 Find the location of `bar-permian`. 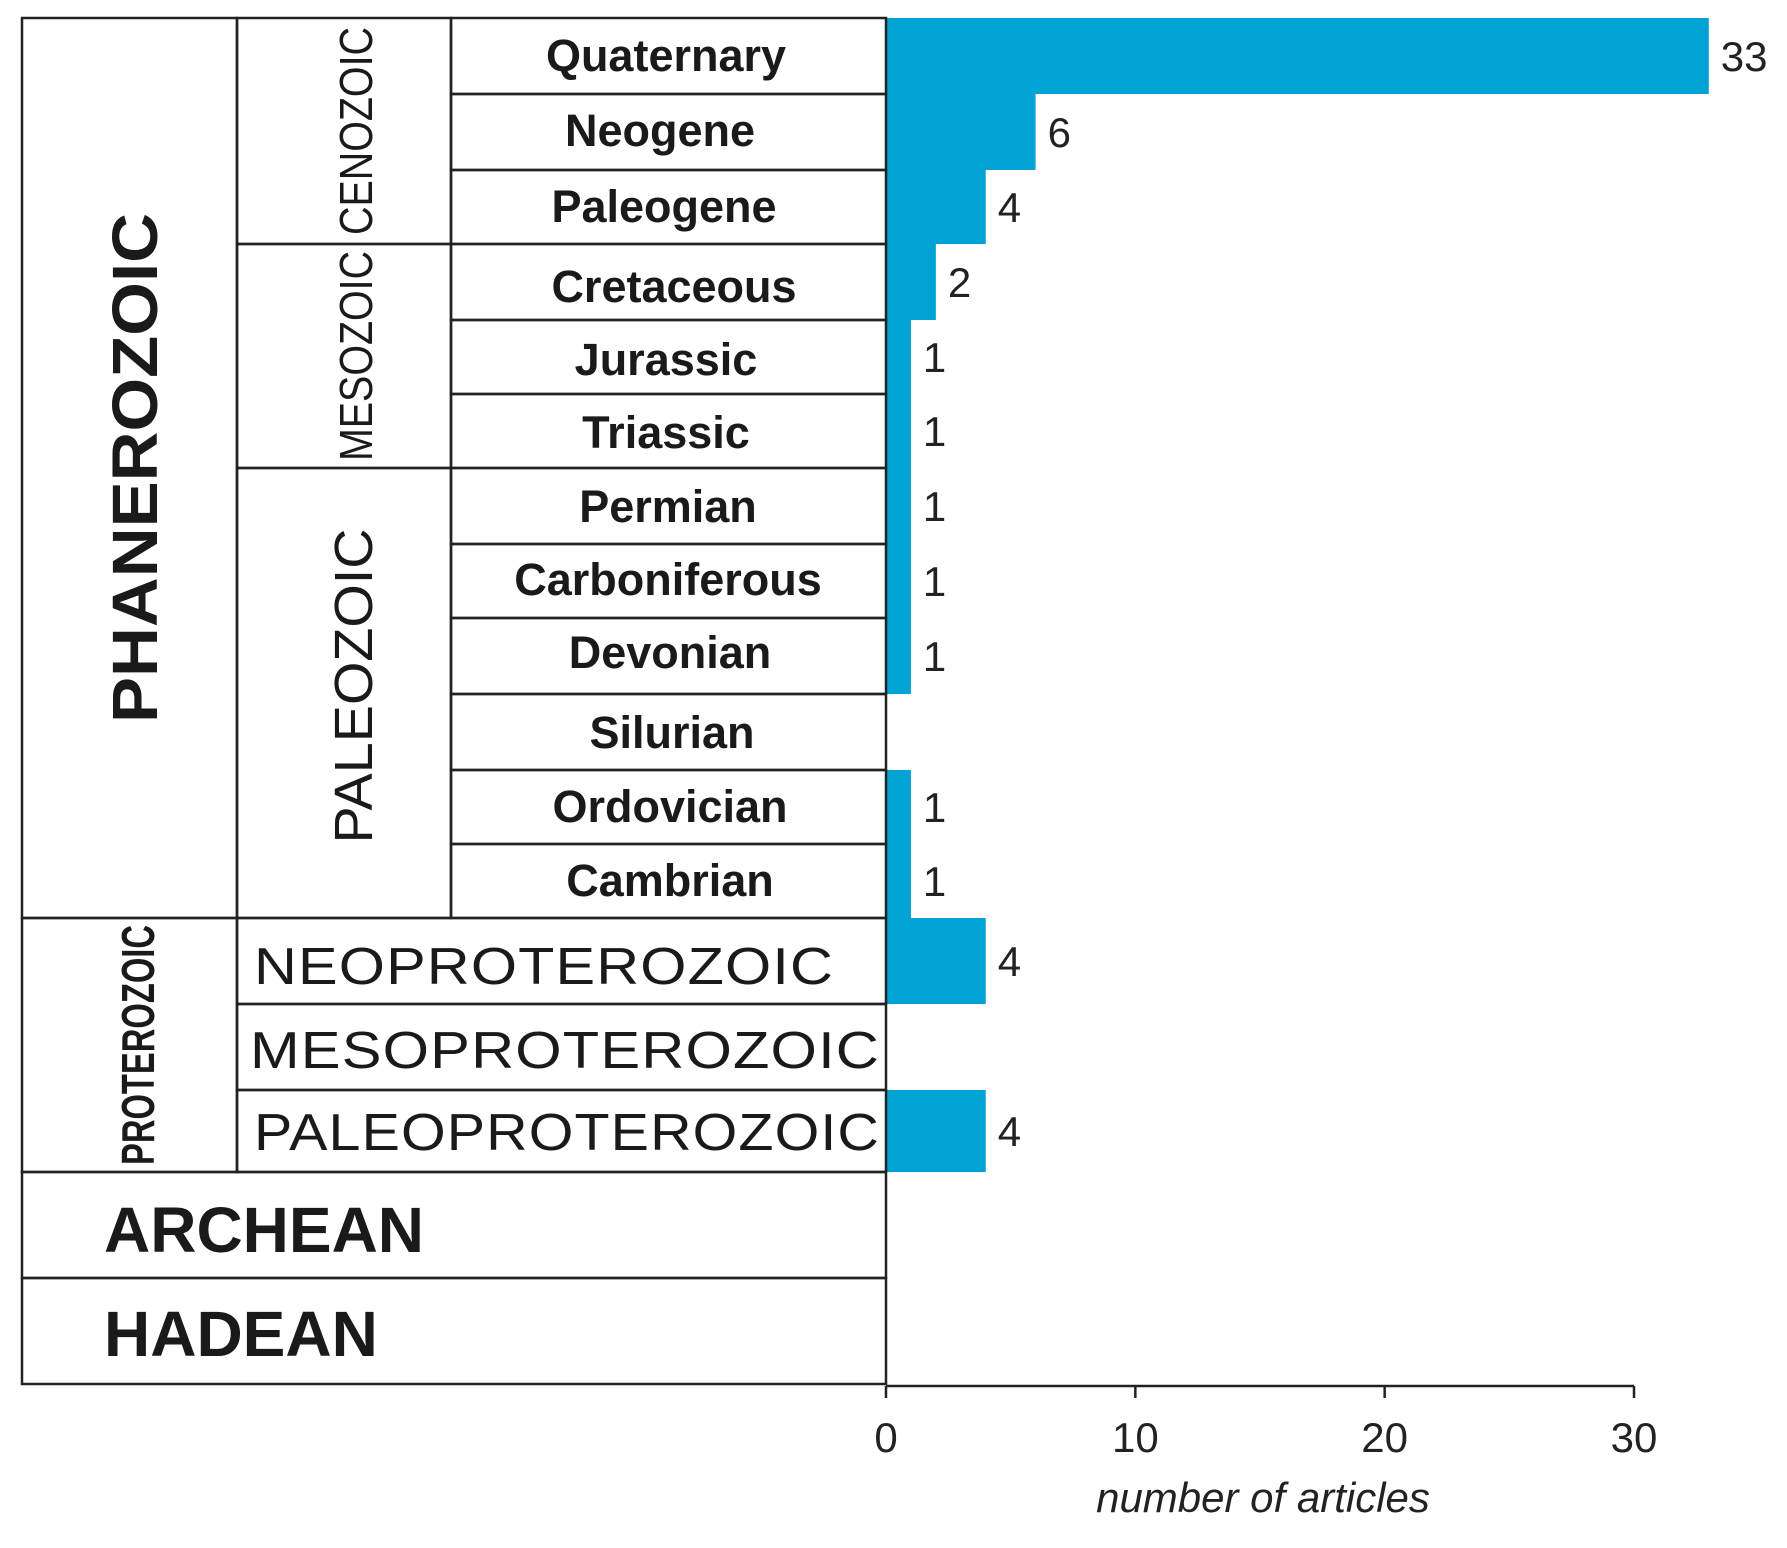

bar-permian is located at coordinates (898, 506).